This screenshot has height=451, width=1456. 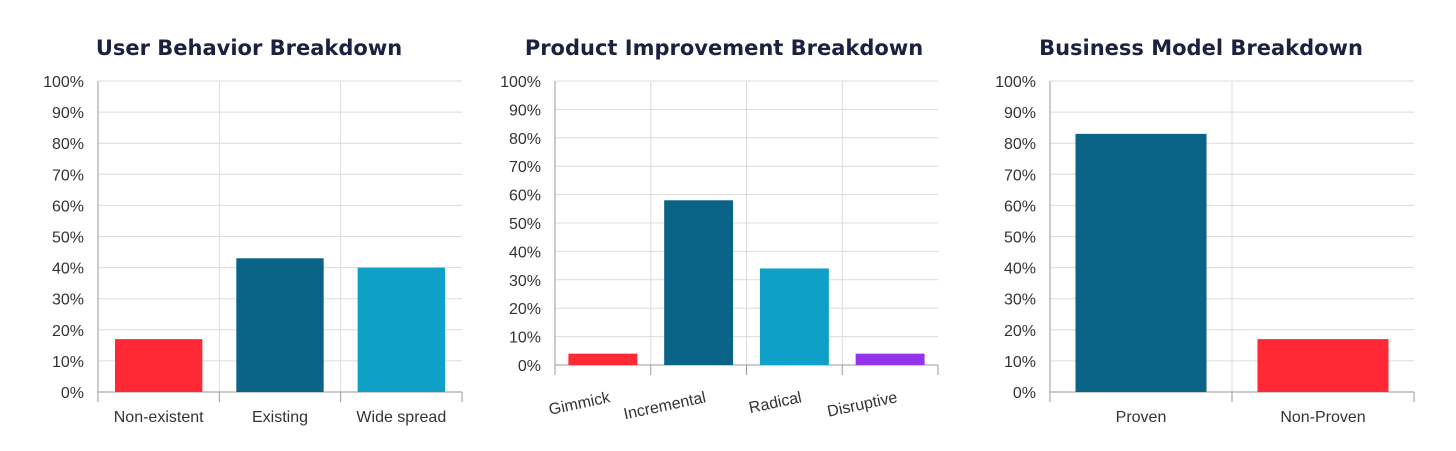 I want to click on category-label: Disruptive, so click(x=862, y=404).